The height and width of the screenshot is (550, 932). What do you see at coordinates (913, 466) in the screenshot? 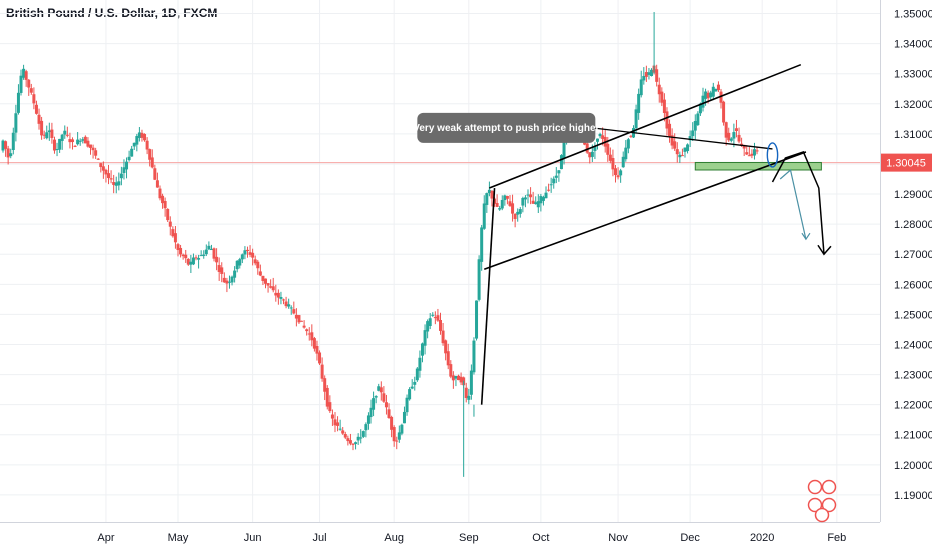
I see `price-tick-label: 1.20000` at bounding box center [913, 466].